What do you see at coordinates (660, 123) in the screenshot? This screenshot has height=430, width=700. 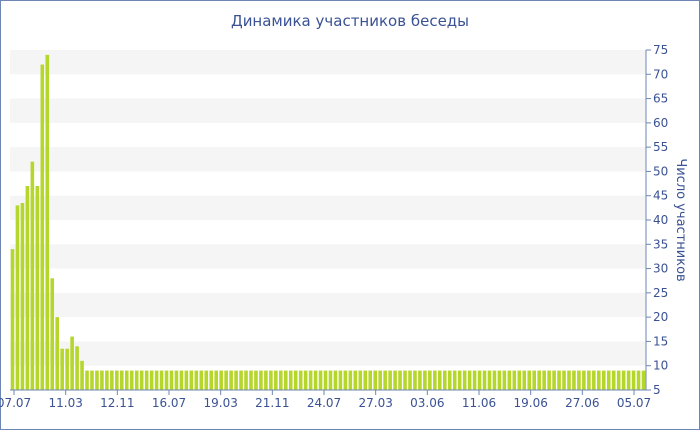 I see `y-tick-label: 60` at bounding box center [660, 123].